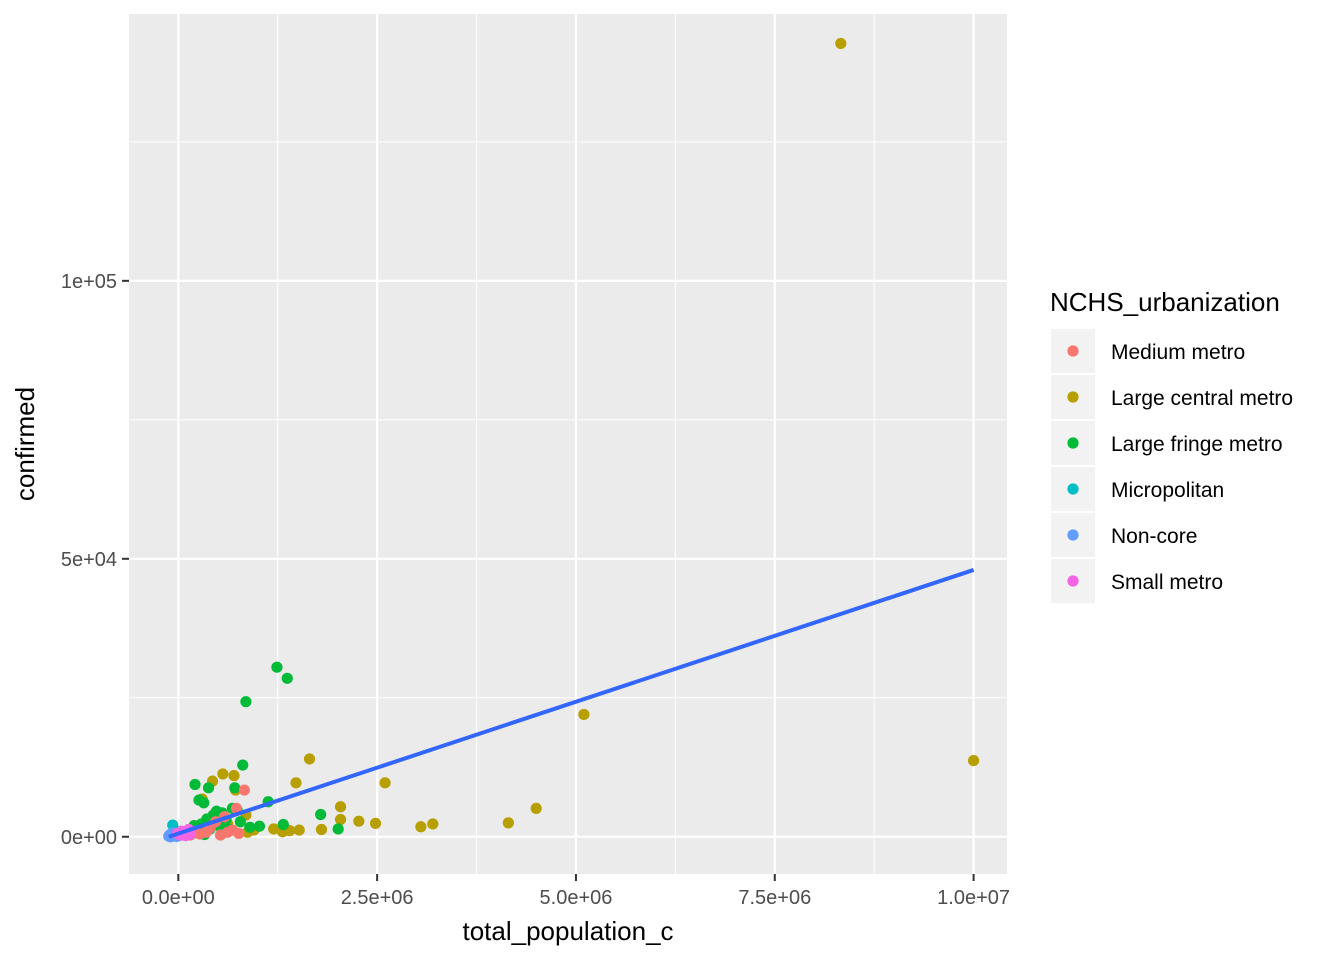  What do you see at coordinates (567, 931) in the screenshot?
I see `x-axis-title: total_population_c` at bounding box center [567, 931].